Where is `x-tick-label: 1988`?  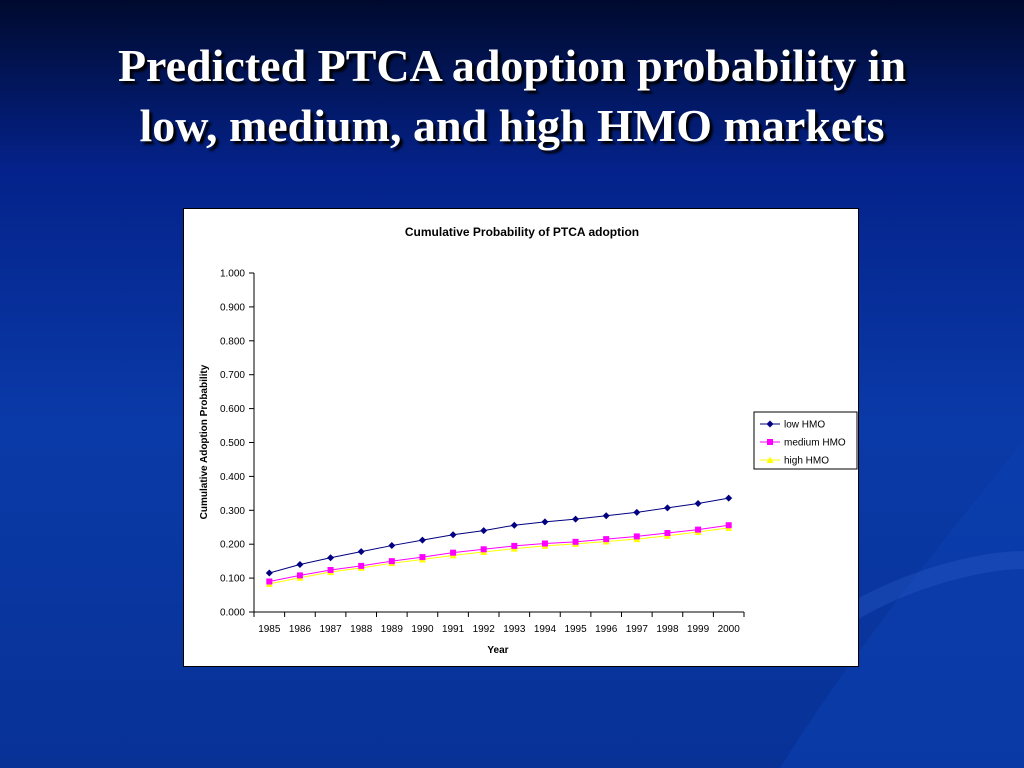
x-tick-label: 1988 is located at coordinates (361, 629).